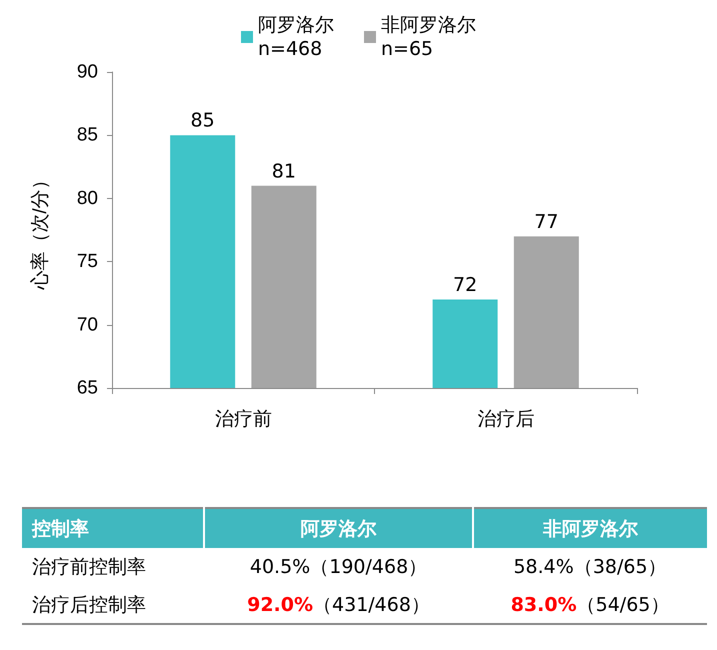  What do you see at coordinates (87, 198) in the screenshot?
I see `y-tick-label: 80` at bounding box center [87, 198].